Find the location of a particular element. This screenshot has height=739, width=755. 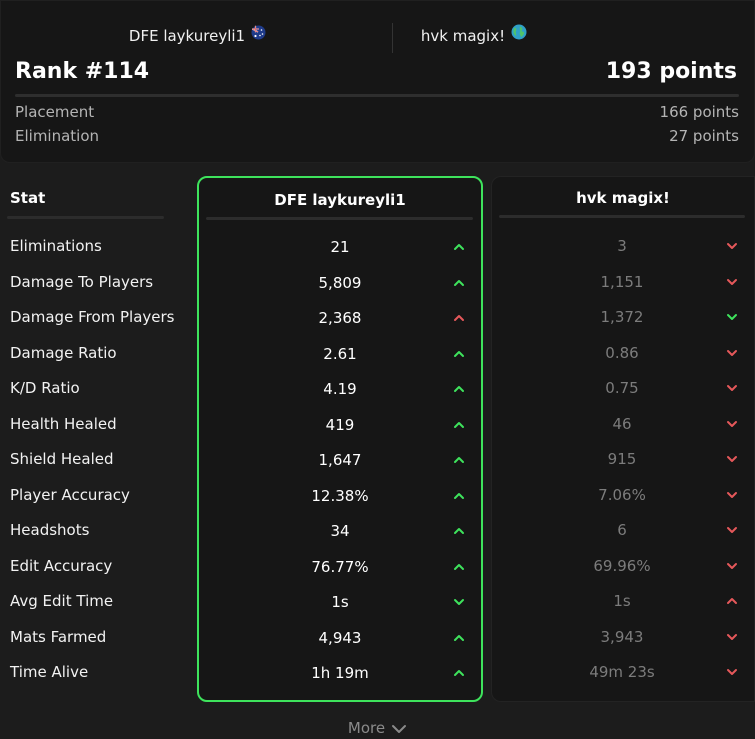

player1-stat-value: 5,809 is located at coordinates (340, 283).